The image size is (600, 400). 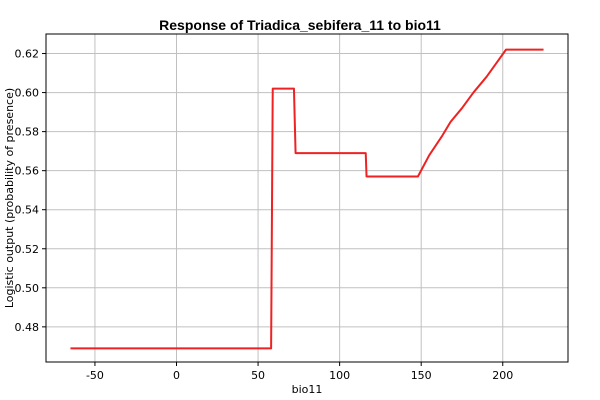 What do you see at coordinates (176, 375) in the screenshot?
I see `x-tick-label: 0` at bounding box center [176, 375].